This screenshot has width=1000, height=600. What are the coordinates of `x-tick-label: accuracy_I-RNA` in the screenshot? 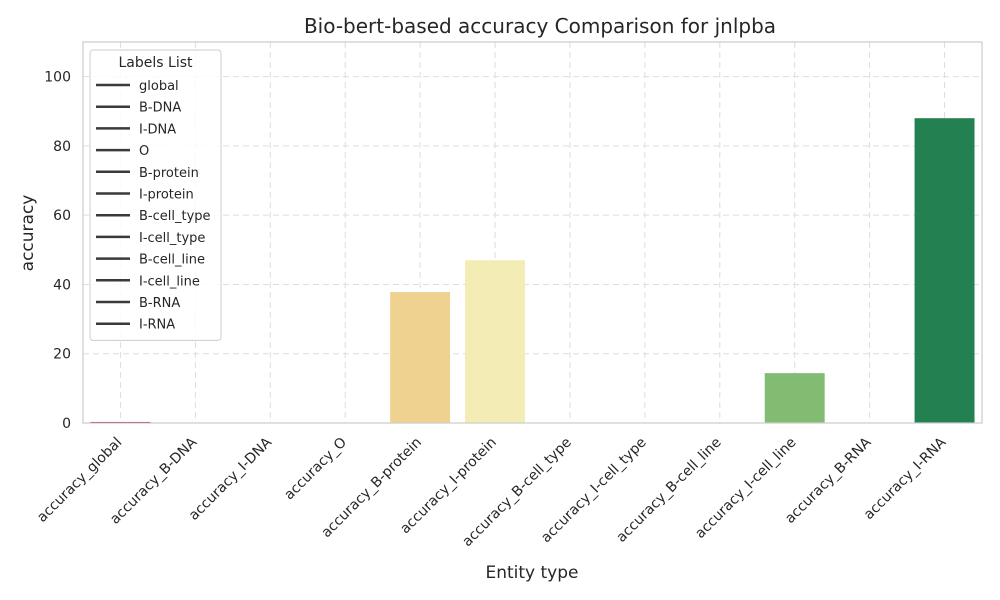 It's located at (905, 478).